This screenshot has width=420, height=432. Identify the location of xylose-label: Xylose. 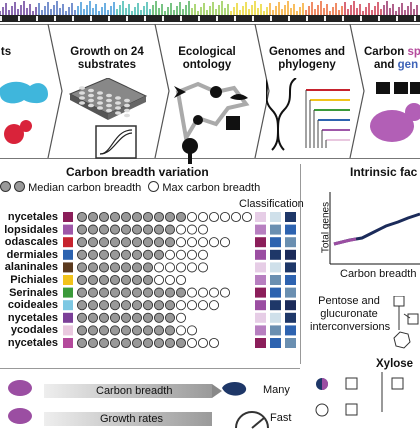
(395, 364).